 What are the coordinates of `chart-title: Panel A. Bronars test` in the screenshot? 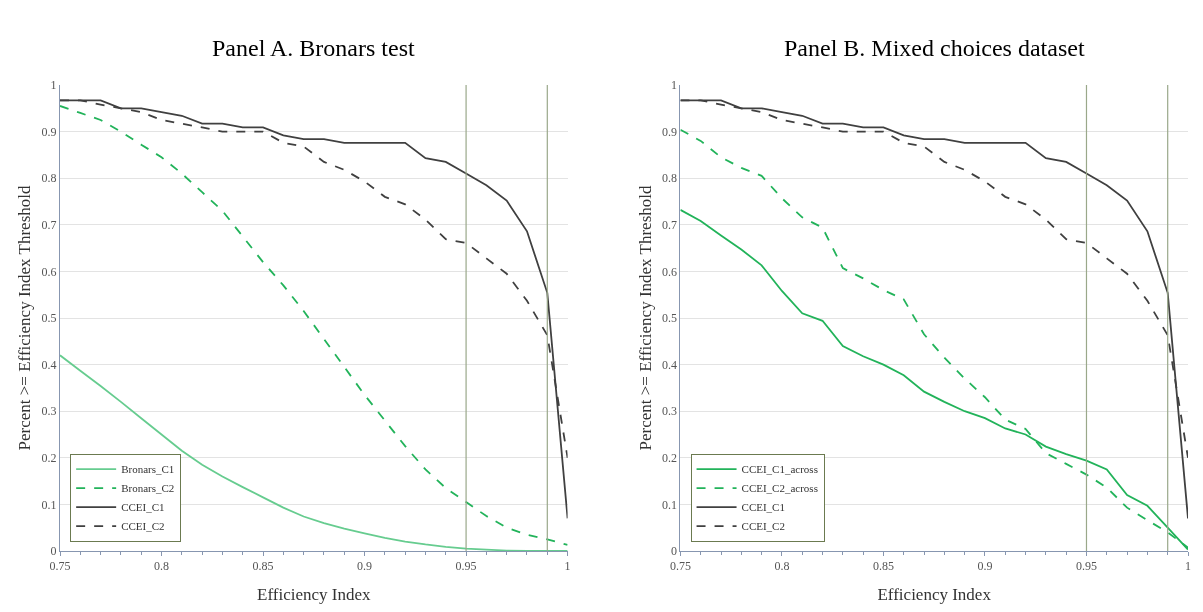 It's located at (313, 48).